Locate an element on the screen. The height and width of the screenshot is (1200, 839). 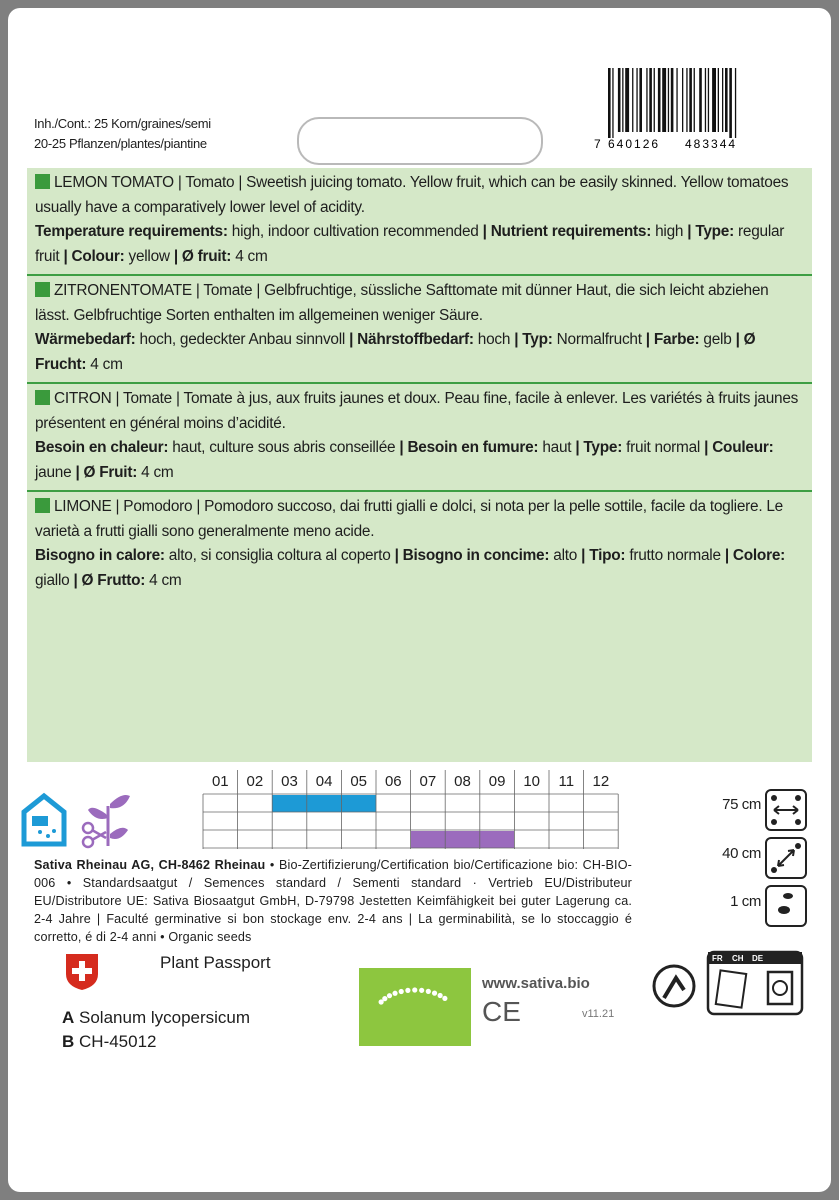
bold-label: | Bisogno in concime: is located at coordinates (472, 555).